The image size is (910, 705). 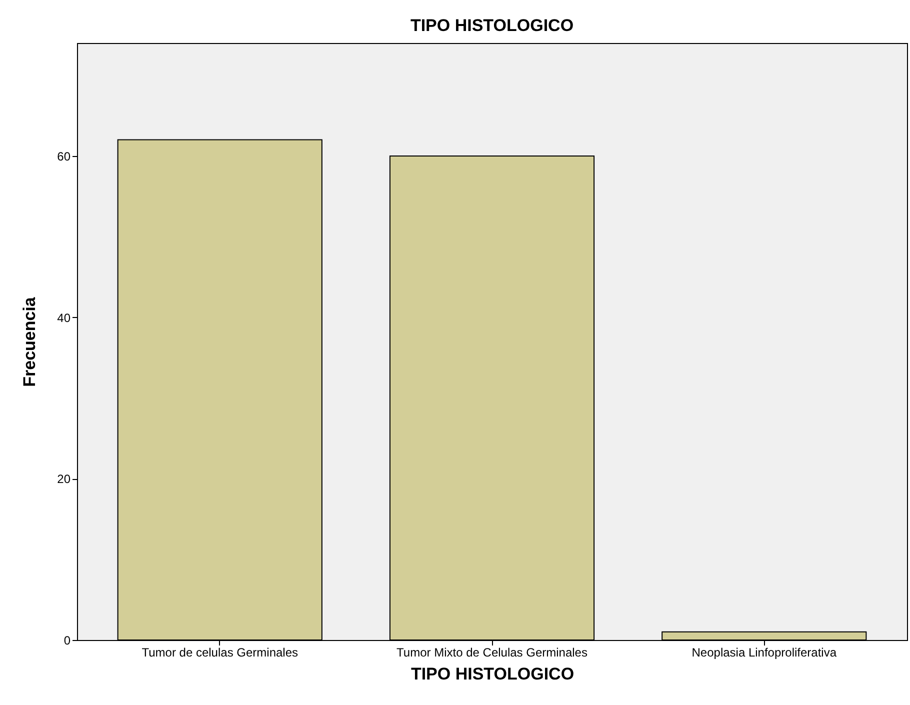 What do you see at coordinates (492, 653) in the screenshot?
I see `x-tick-label: Tumor Mixto de Celulas Germinales` at bounding box center [492, 653].